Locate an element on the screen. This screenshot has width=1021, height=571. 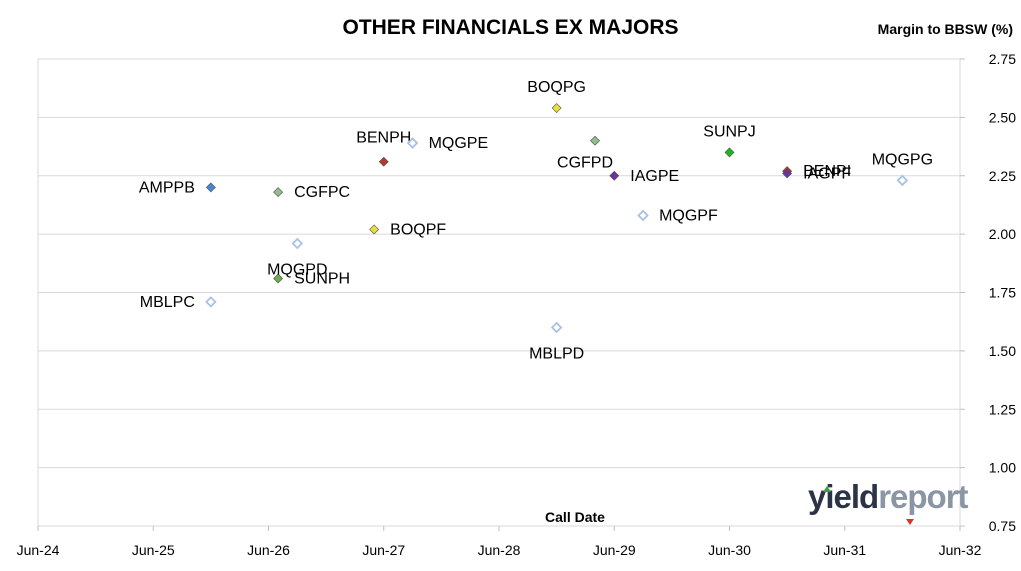
y-tick-label: 1.00 is located at coordinates (1002, 468).